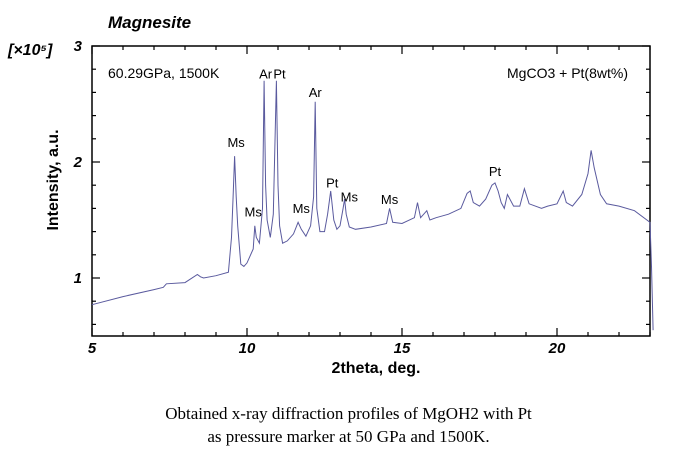 The height and width of the screenshot is (462, 697). What do you see at coordinates (149, 22) in the screenshot?
I see `chart-title: Magnesite` at bounding box center [149, 22].